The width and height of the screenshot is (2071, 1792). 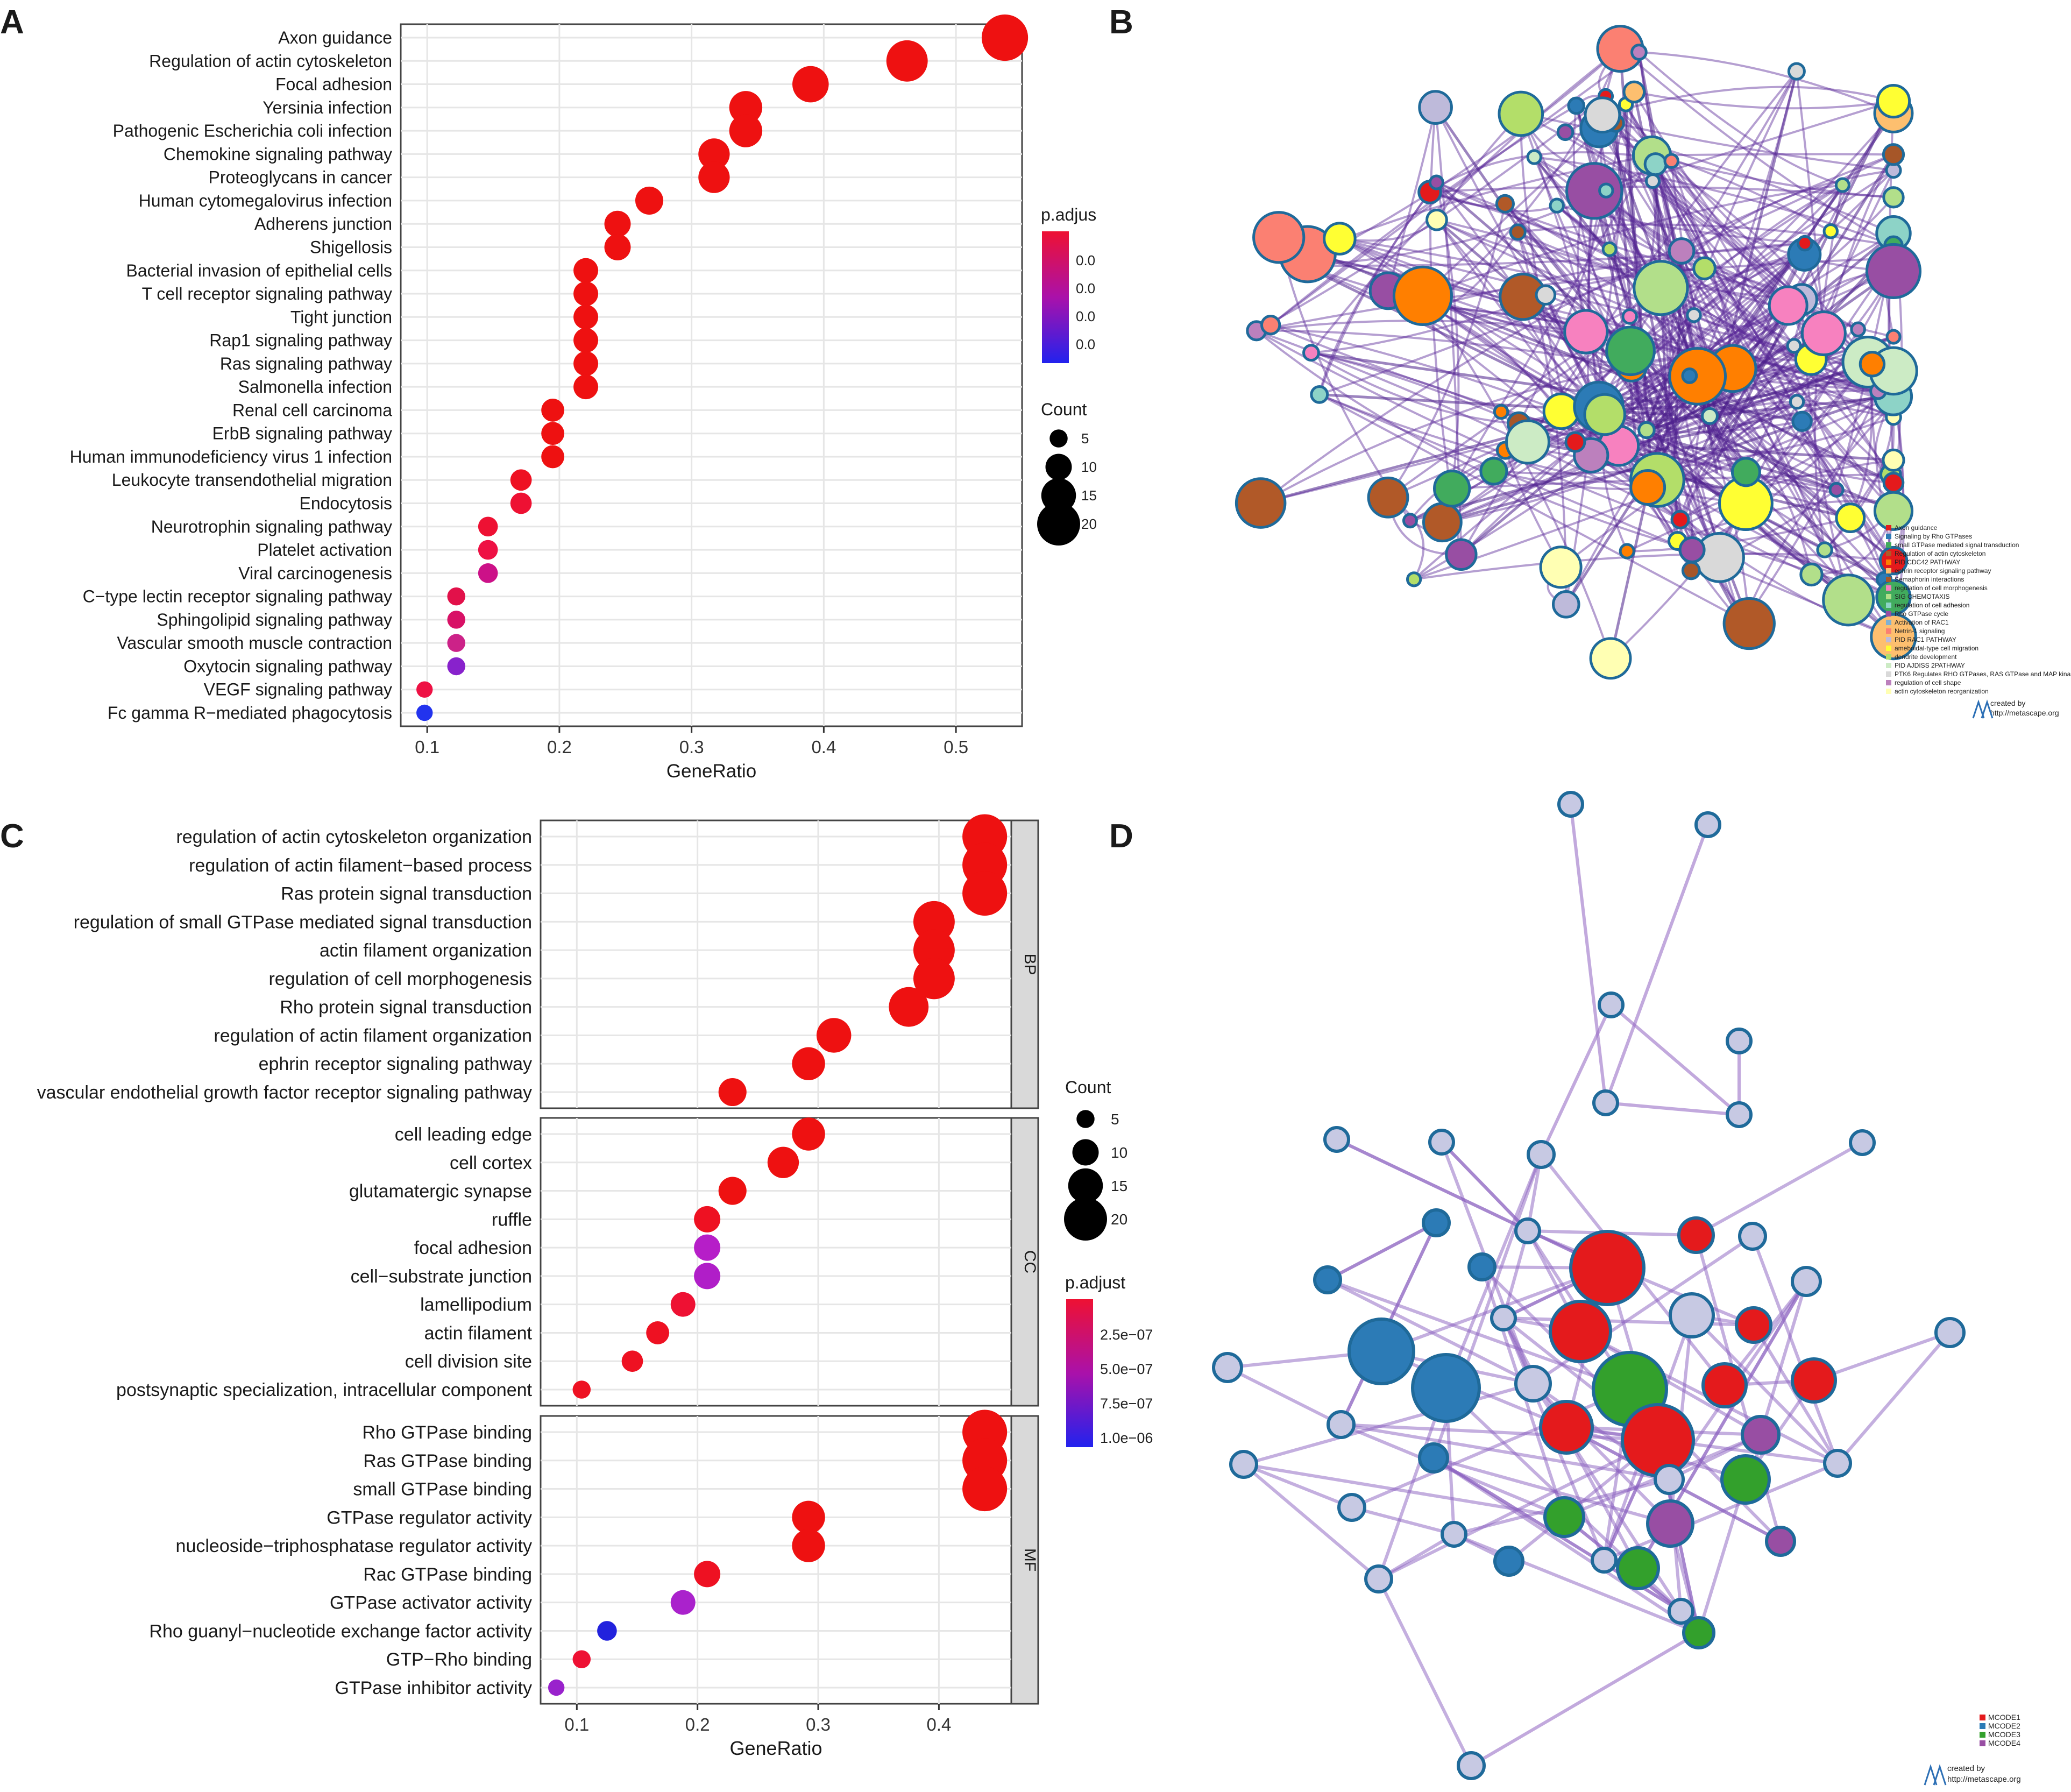 What do you see at coordinates (1983, 1726) in the screenshot?
I see `panel-d-legend-swatch` at bounding box center [1983, 1726].